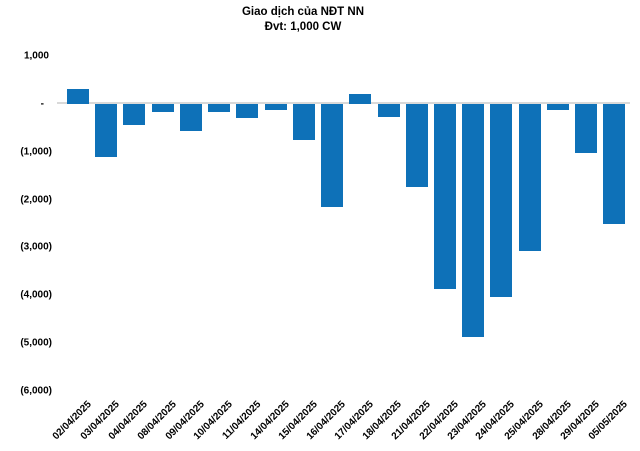  What do you see at coordinates (247, 111) in the screenshot?
I see `bar-11/04/2025` at bounding box center [247, 111].